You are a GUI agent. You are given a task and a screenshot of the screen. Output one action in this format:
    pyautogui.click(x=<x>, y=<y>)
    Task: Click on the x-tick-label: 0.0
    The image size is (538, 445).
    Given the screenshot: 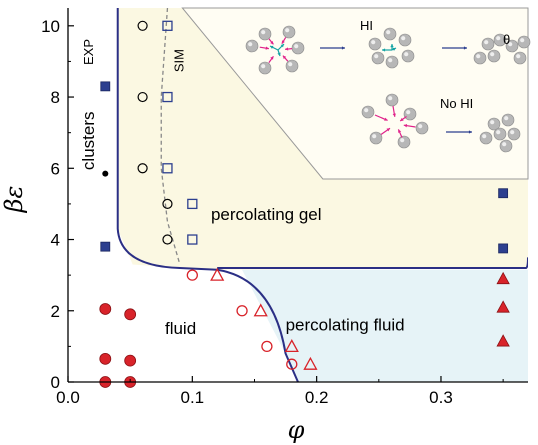 What is the action you would take?
    pyautogui.click(x=68, y=397)
    